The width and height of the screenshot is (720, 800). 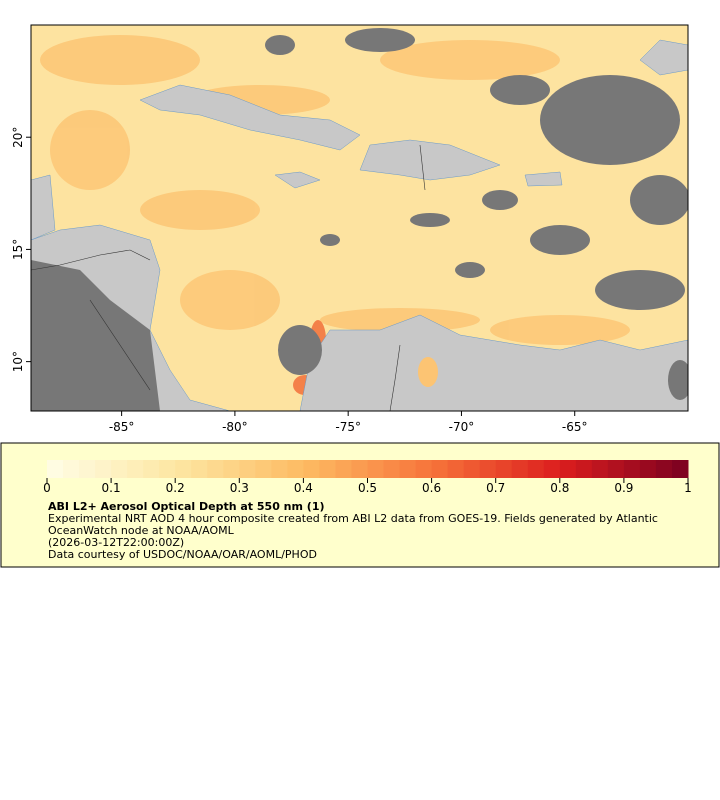 I want to click on y-tick-label: 20°, so click(x=18, y=137).